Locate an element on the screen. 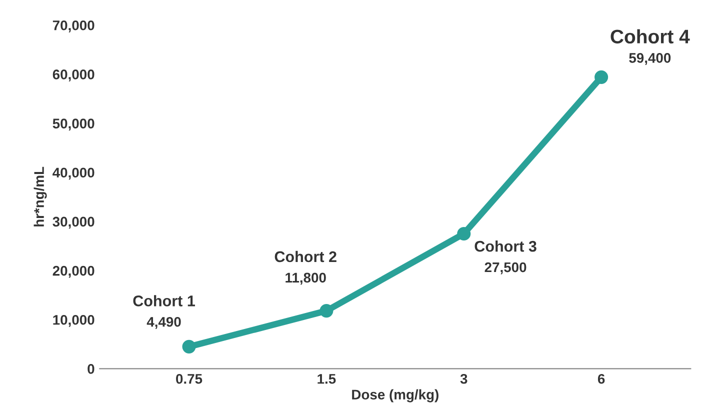 This screenshot has width=712, height=419. annotation: Cohort 4 59,400 is located at coordinates (650, 47).